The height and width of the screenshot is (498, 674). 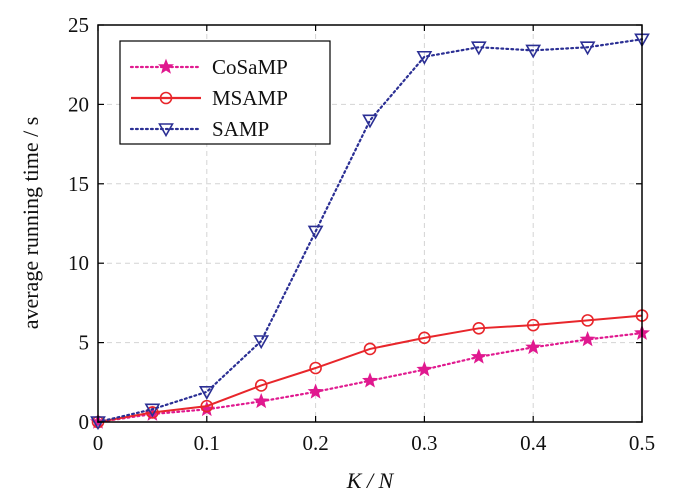 I want to click on y-axis-title: average running time / s, so click(x=30, y=223).